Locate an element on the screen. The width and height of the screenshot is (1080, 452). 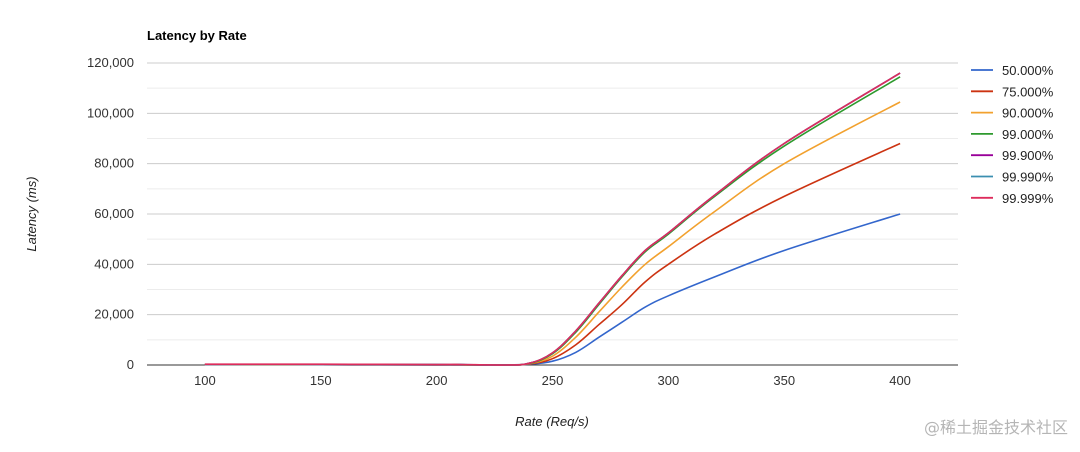
x-tick-label: 400 is located at coordinates (900, 380).